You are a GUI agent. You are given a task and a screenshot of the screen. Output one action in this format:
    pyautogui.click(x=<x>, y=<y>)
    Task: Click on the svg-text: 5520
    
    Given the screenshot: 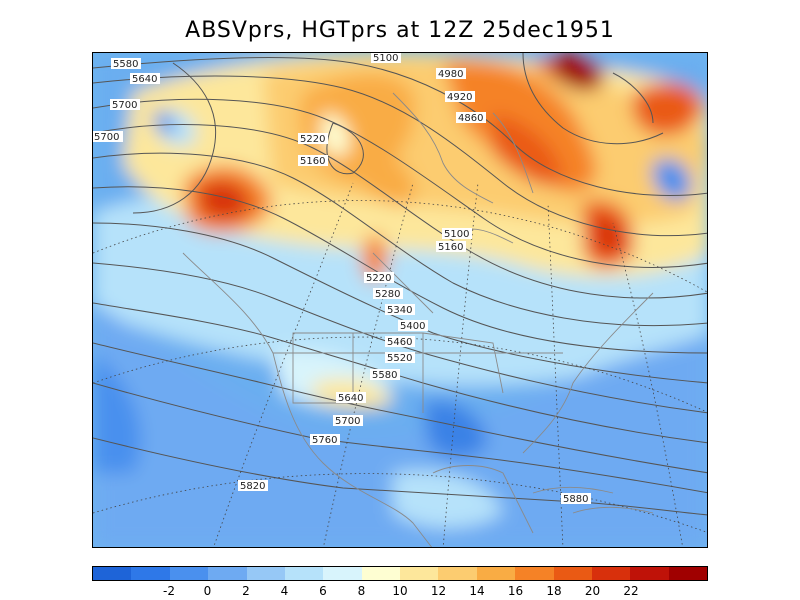 What is the action you would take?
    pyautogui.click(x=399, y=358)
    